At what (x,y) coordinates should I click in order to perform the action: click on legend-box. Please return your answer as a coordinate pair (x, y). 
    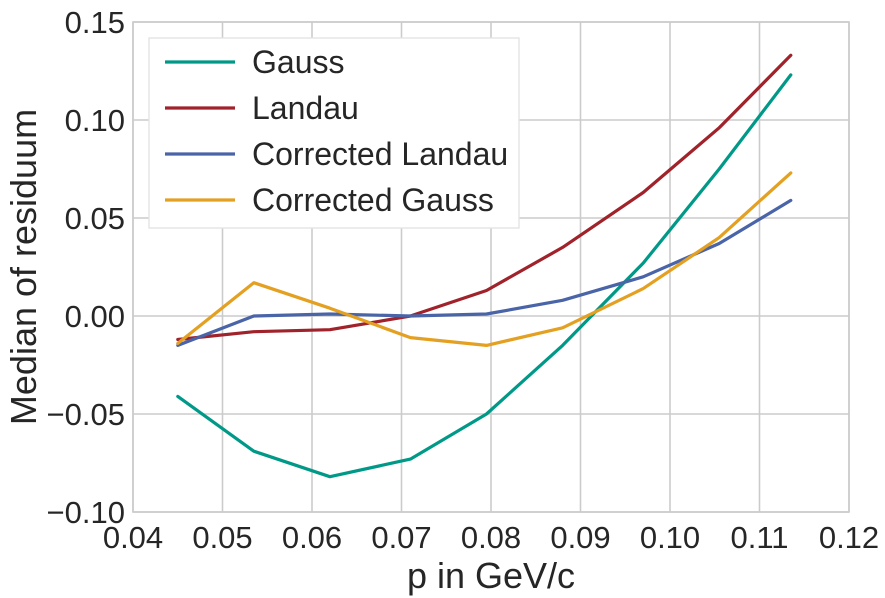
    Looking at the image, I should click on (334, 133).